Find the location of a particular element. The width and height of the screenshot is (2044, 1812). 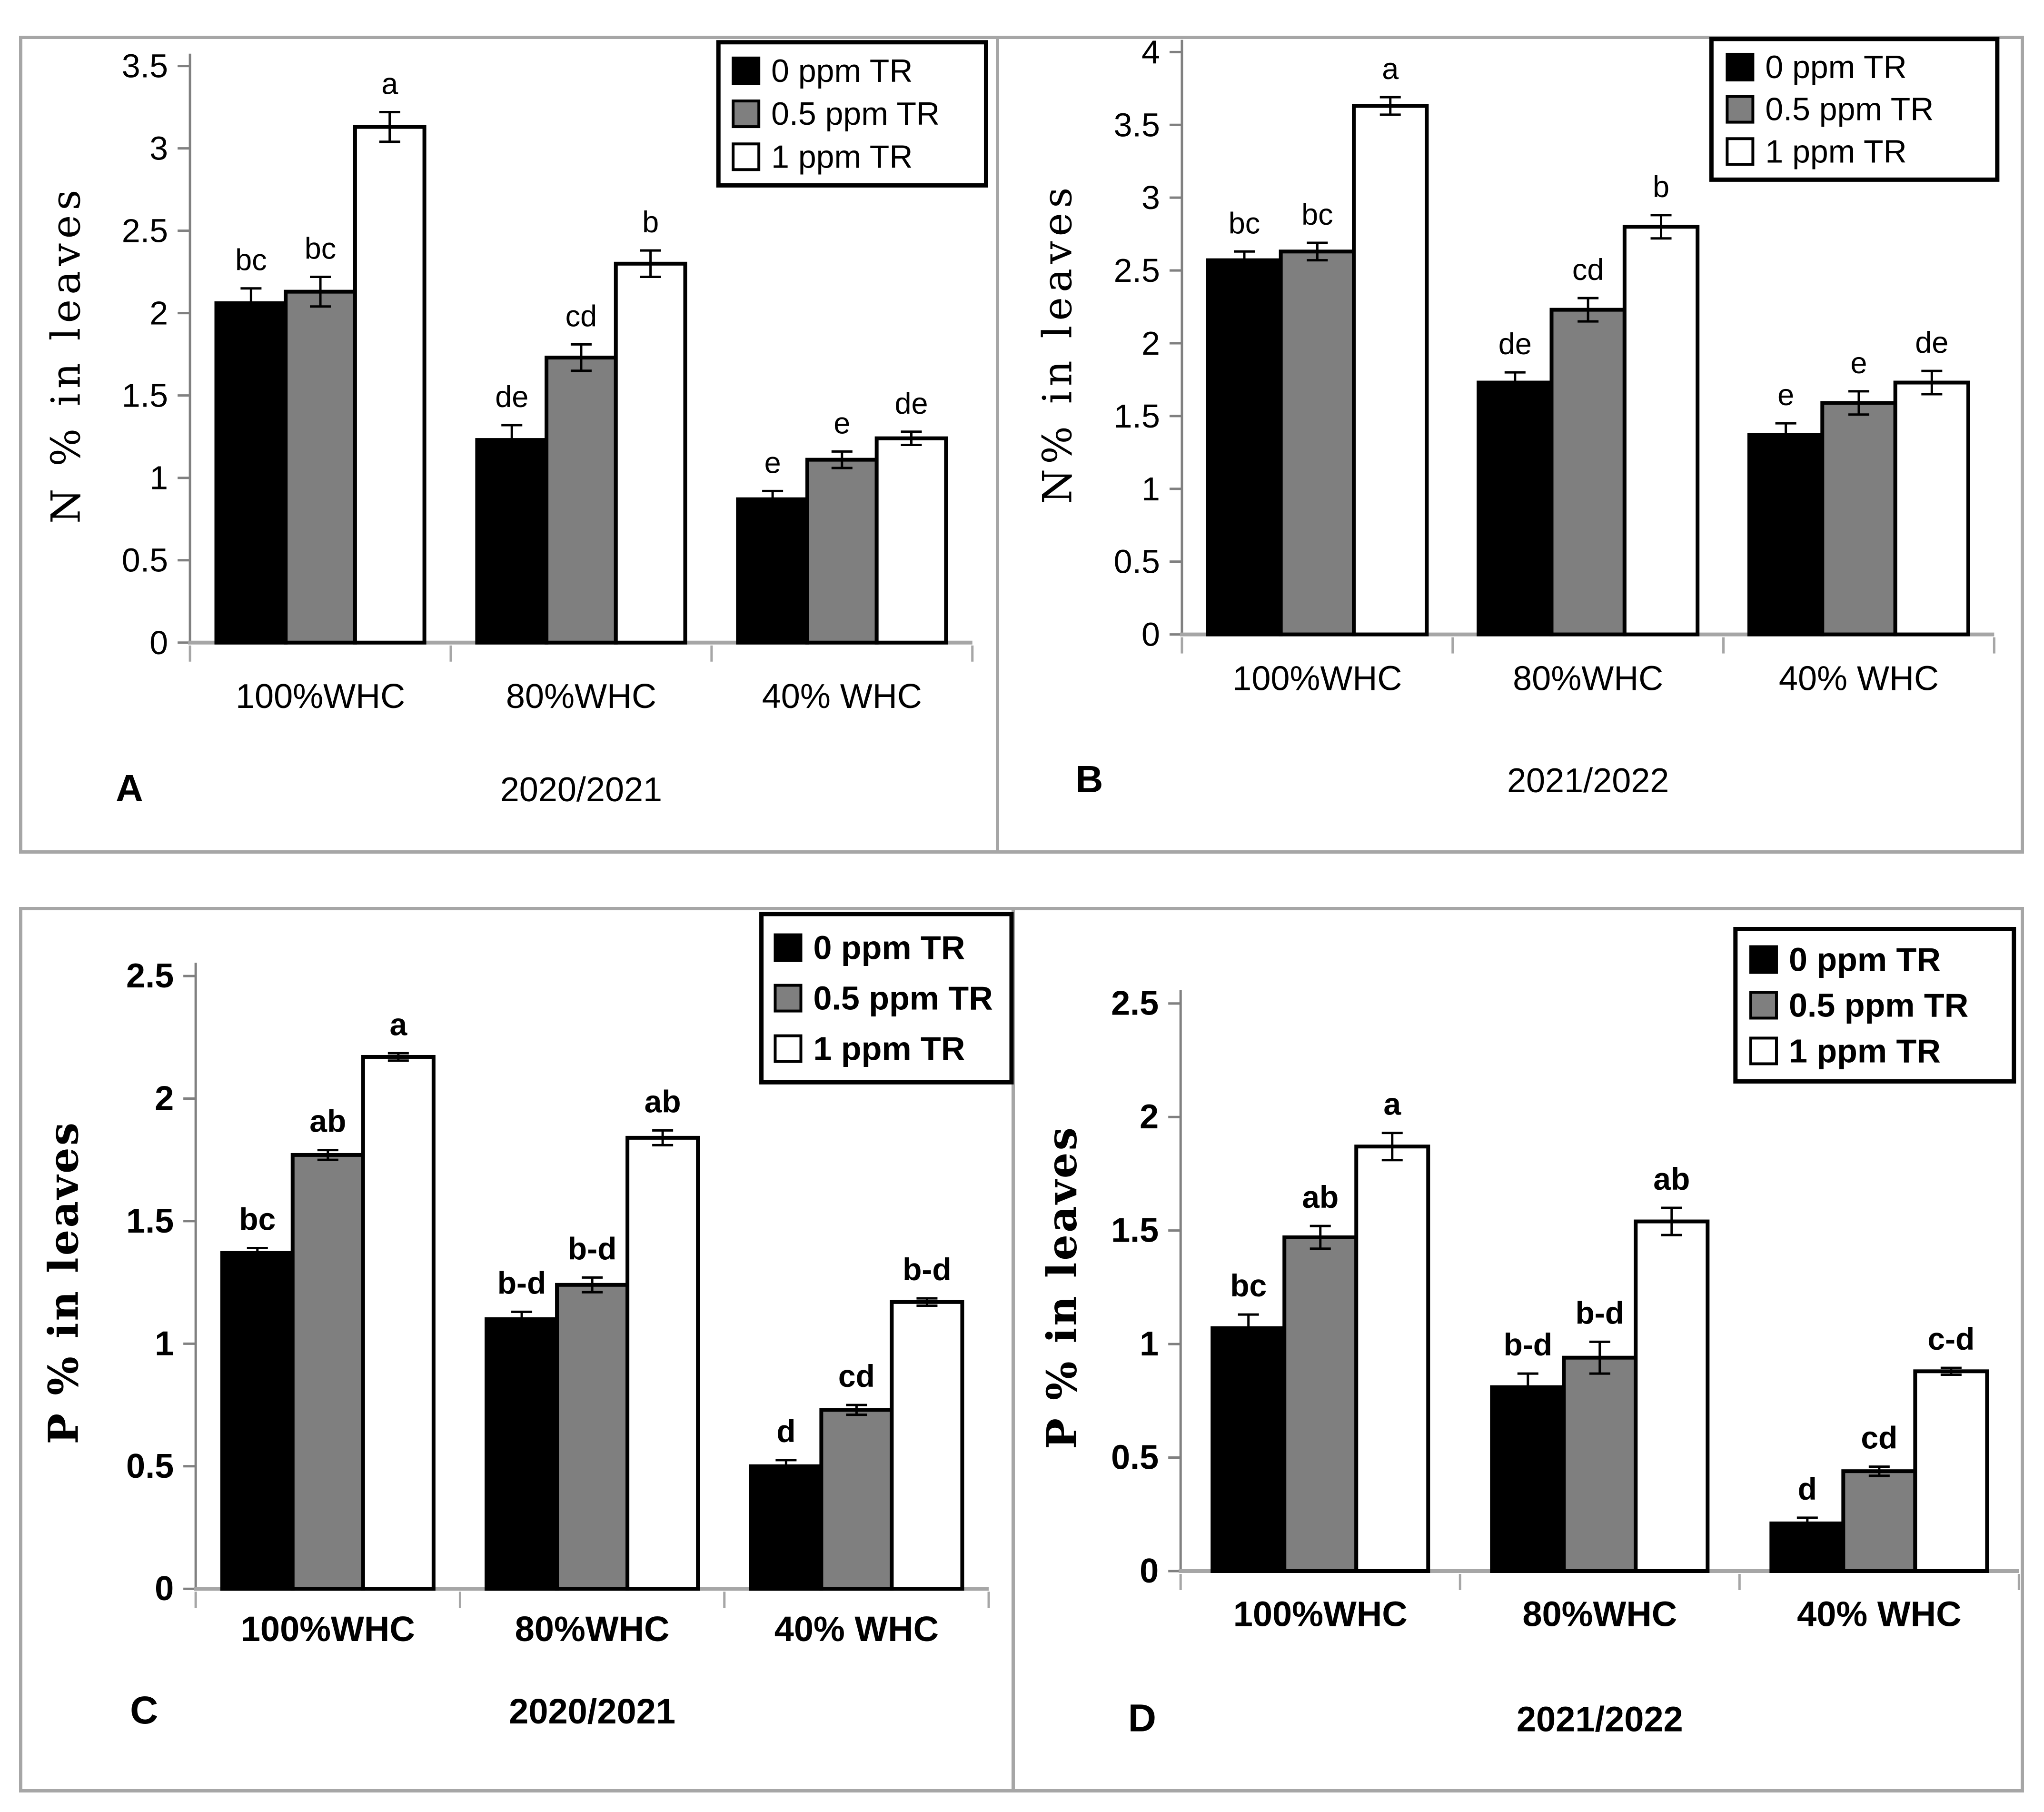

y-axis-title: P % in leaves is located at coordinates (64, 1282).